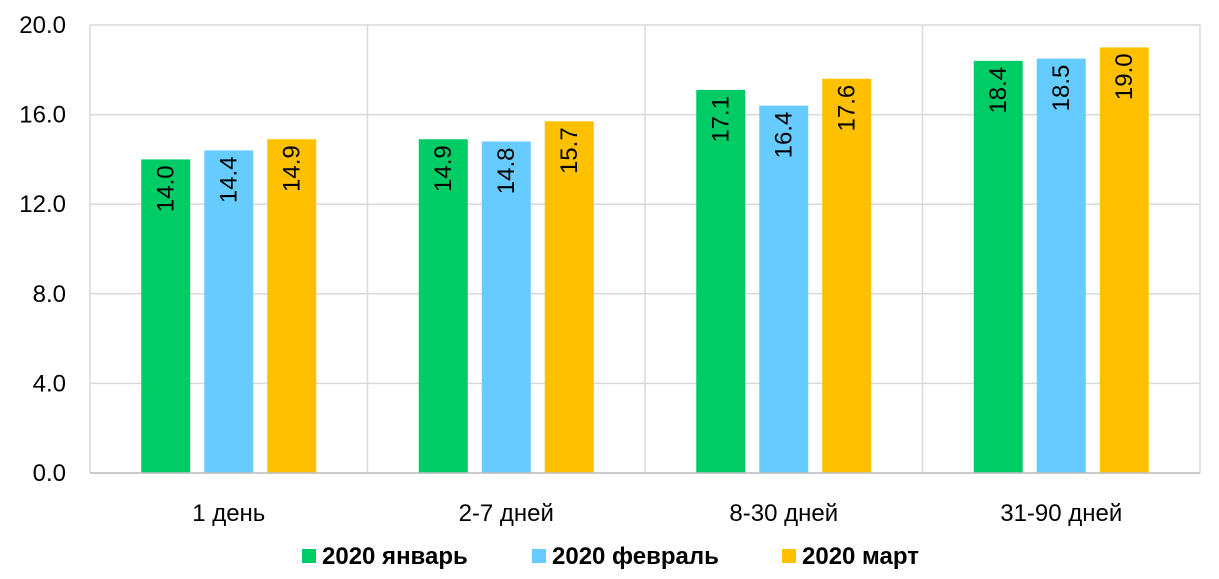 This screenshot has height=579, width=1219. What do you see at coordinates (228, 513) in the screenshot?
I see `x-tick-label: 1 день` at bounding box center [228, 513].